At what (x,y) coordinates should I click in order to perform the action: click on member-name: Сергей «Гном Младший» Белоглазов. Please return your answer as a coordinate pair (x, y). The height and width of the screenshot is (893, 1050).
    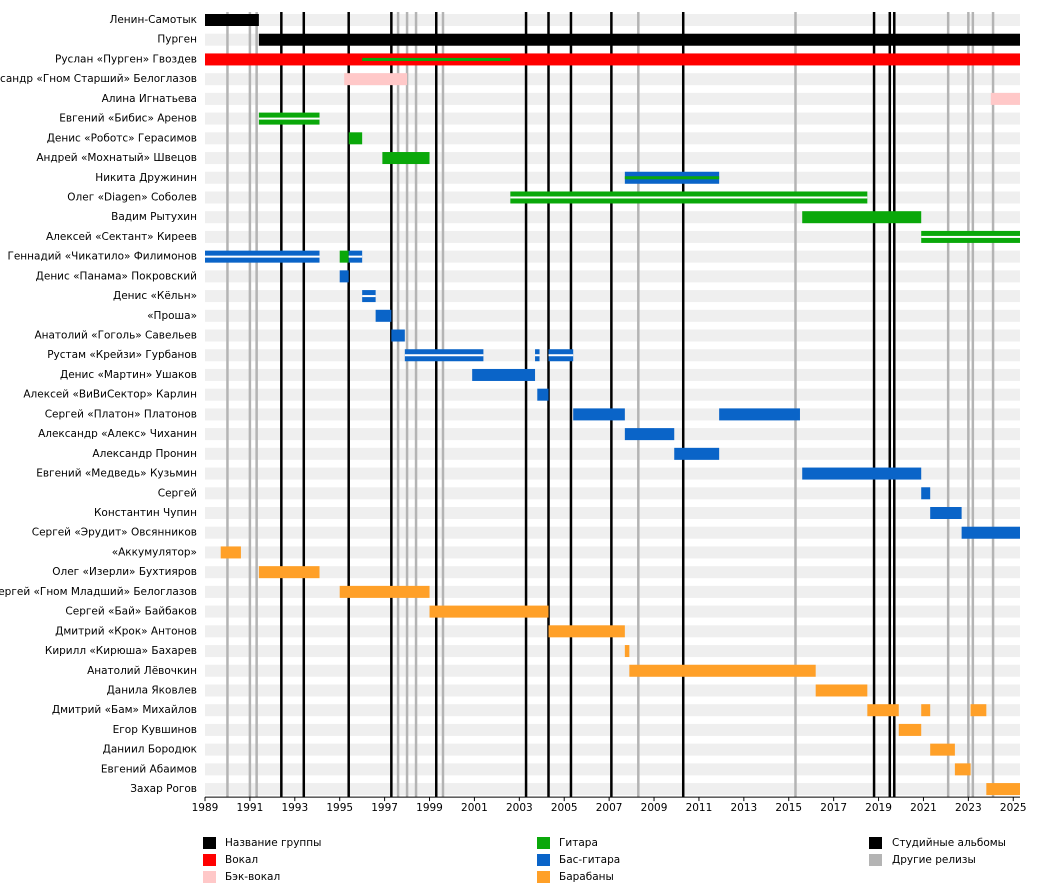
    Looking at the image, I should click on (98, 592).